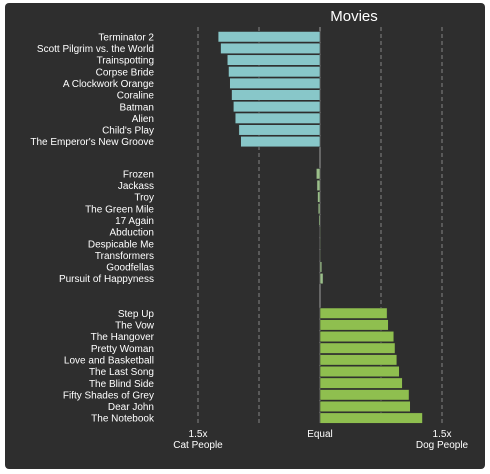  What do you see at coordinates (132, 233) in the screenshot?
I see `bar-label: Abduction` at bounding box center [132, 233].